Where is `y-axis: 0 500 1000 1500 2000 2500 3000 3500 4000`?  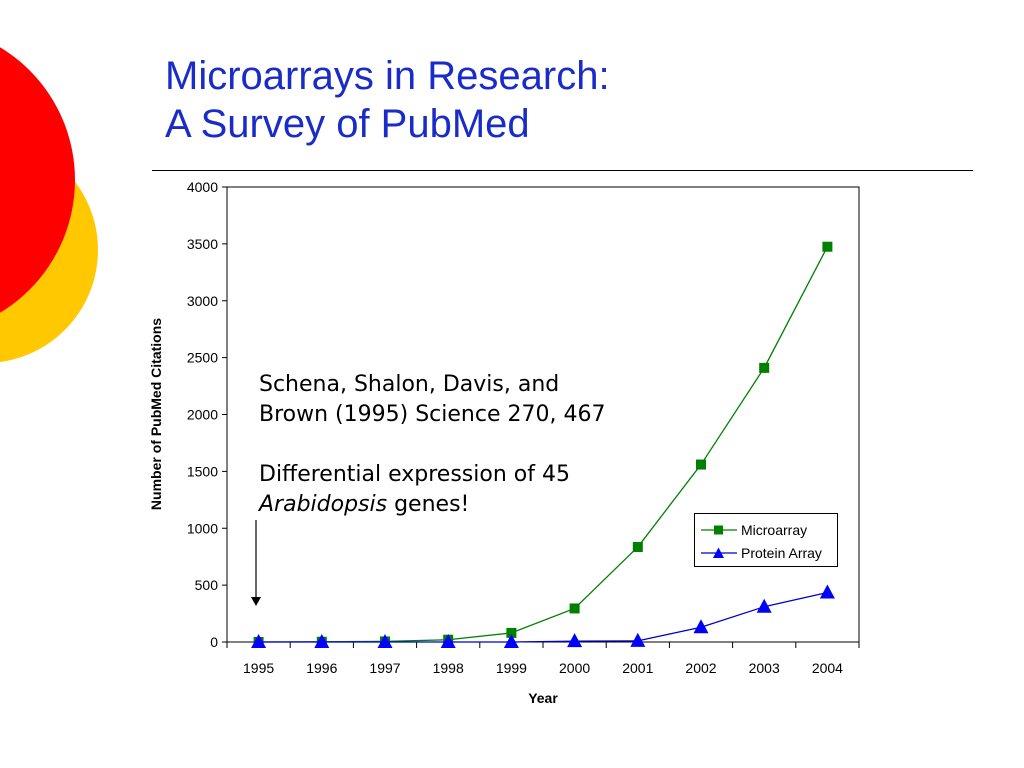 y-axis: 0 500 1000 1500 2000 2500 3000 3500 4000 is located at coordinates (207, 414).